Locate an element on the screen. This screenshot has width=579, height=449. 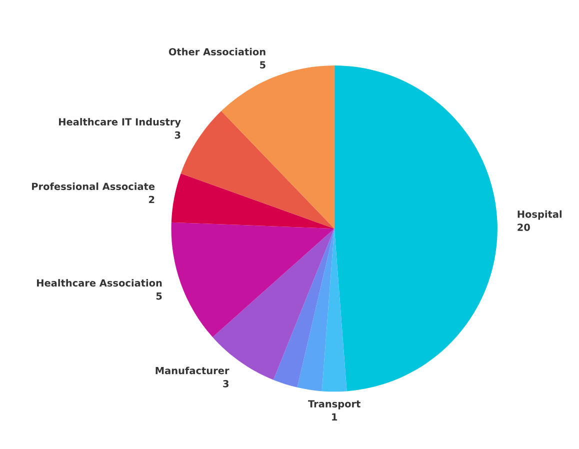
data-label: 1 is located at coordinates (335, 416).